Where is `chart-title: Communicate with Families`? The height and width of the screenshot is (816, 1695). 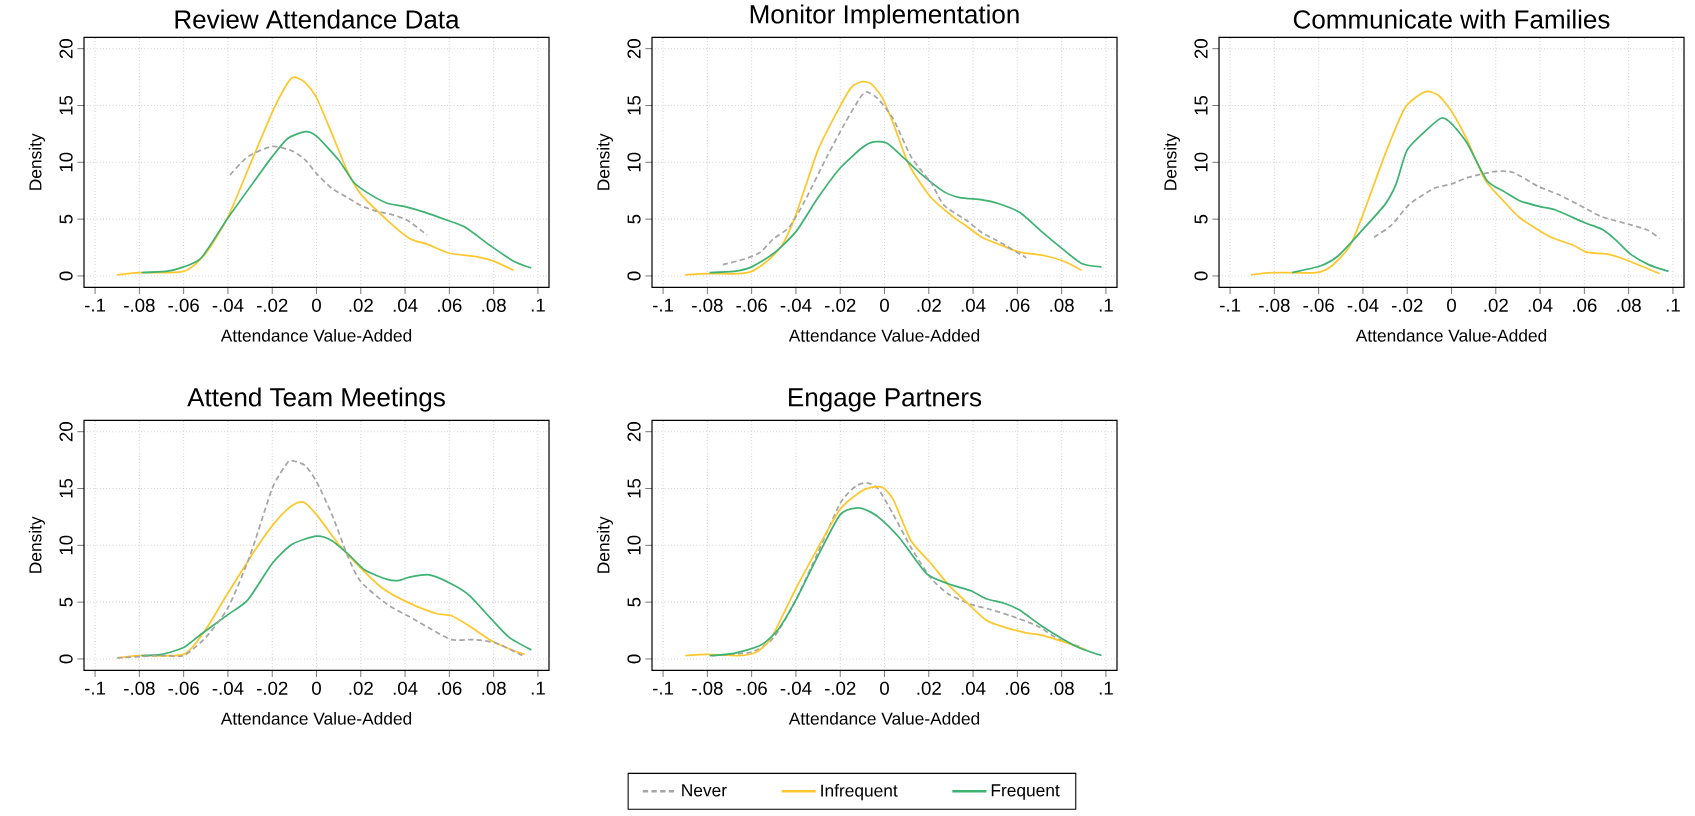
chart-title: Communicate with Families is located at coordinates (1451, 19).